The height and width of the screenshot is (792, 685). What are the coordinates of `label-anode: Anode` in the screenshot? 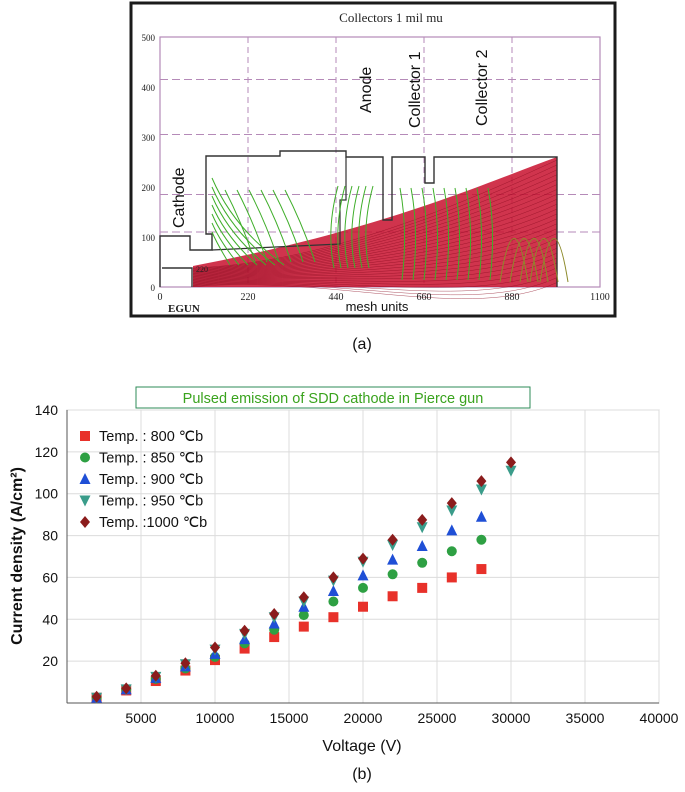 It's located at (366, 90).